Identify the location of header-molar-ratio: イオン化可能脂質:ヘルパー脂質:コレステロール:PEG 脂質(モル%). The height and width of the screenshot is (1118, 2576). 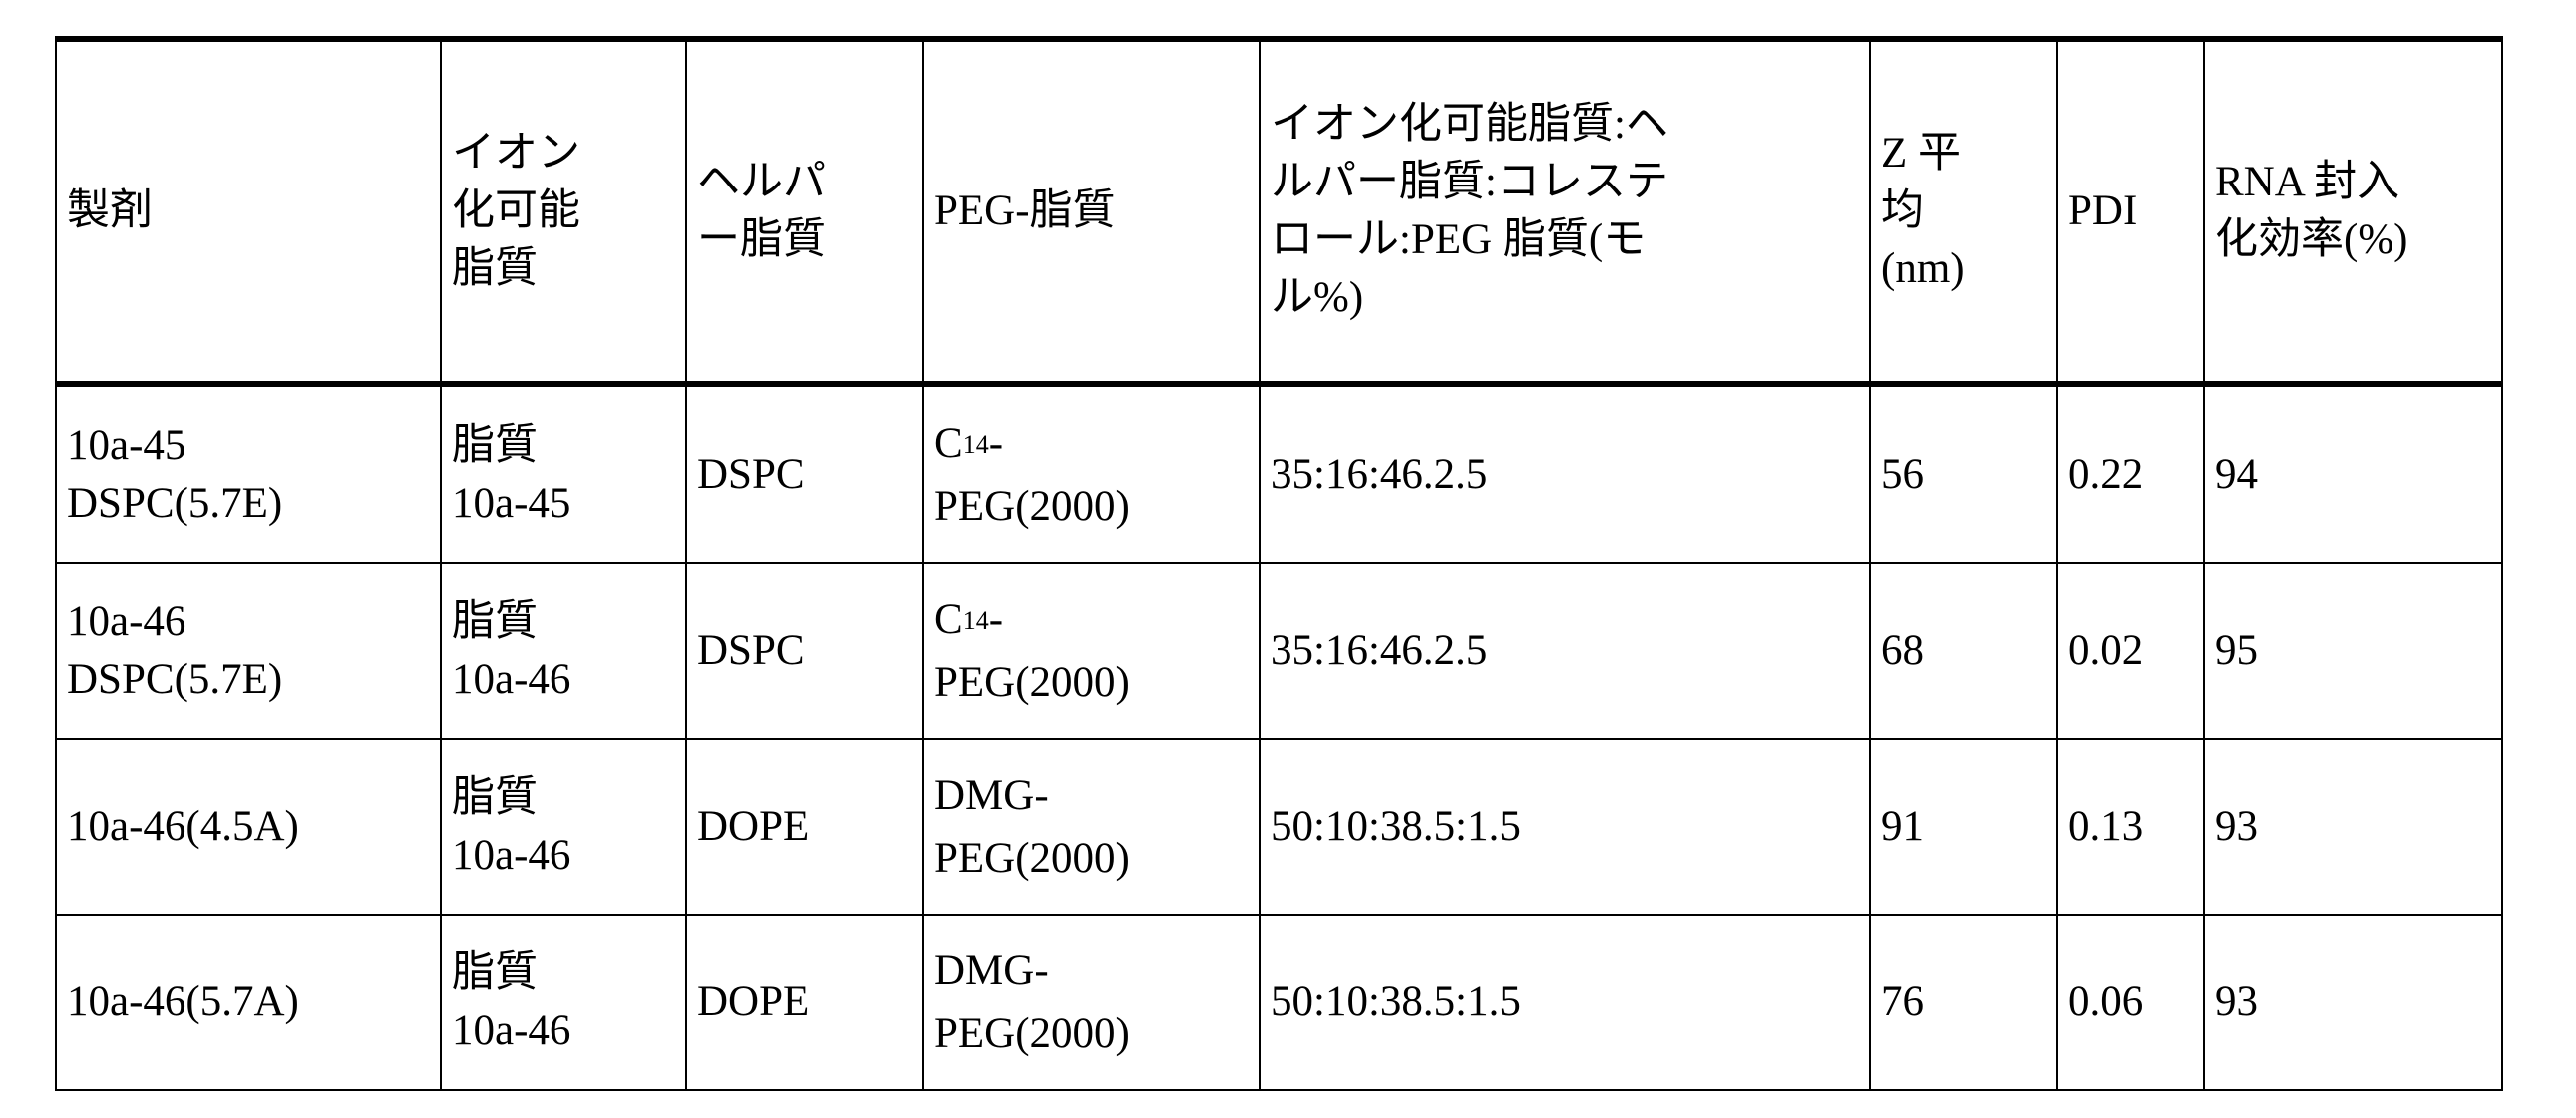
(1565, 211).